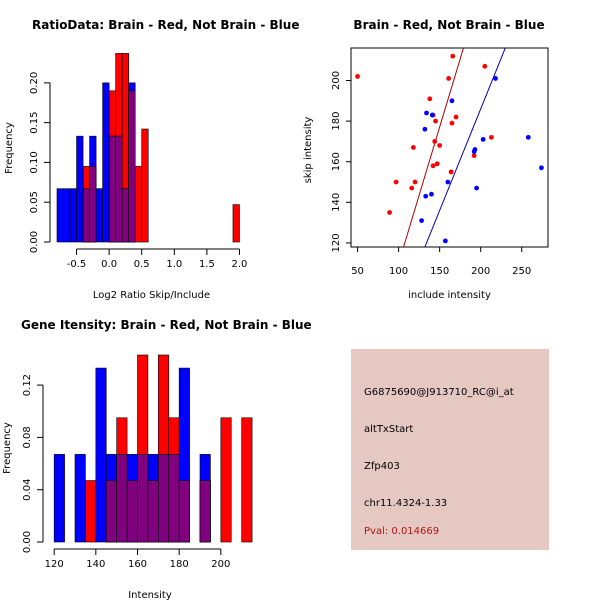 This screenshot has height=600, width=600. I want to click on chart-3-x-tick-label: 180, so click(179, 564).